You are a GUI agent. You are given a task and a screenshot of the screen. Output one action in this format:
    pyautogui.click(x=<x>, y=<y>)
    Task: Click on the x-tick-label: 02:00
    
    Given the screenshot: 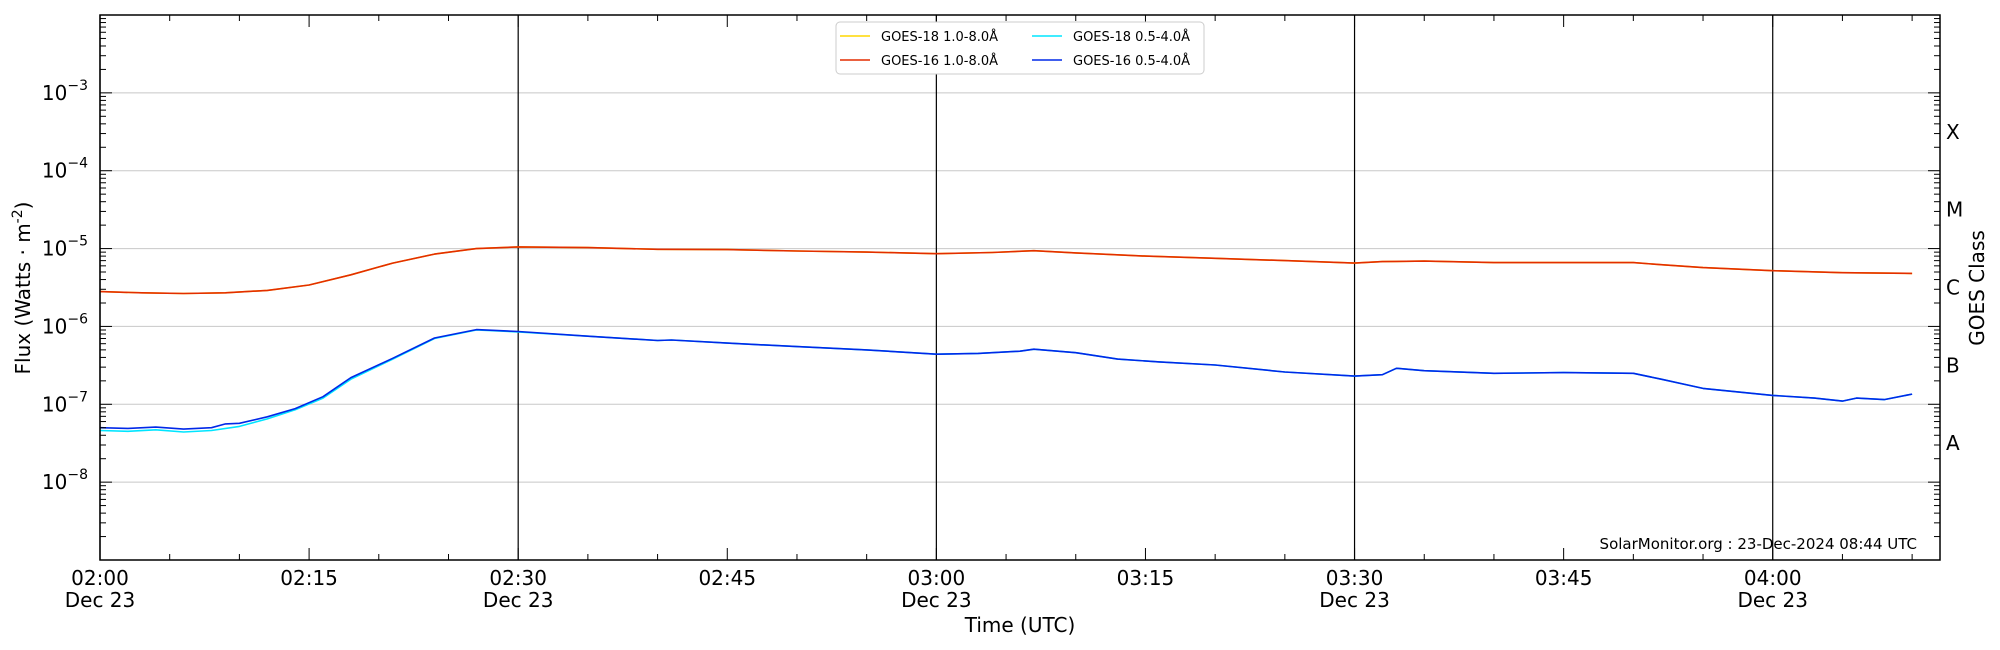 What is the action you would take?
    pyautogui.click(x=100, y=578)
    